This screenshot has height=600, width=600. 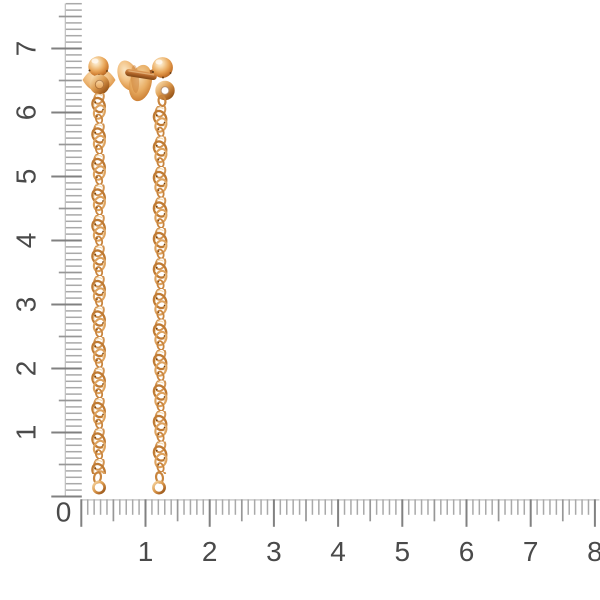 What do you see at coordinates (89, 70) in the screenshot?
I see `shadow-speck` at bounding box center [89, 70].